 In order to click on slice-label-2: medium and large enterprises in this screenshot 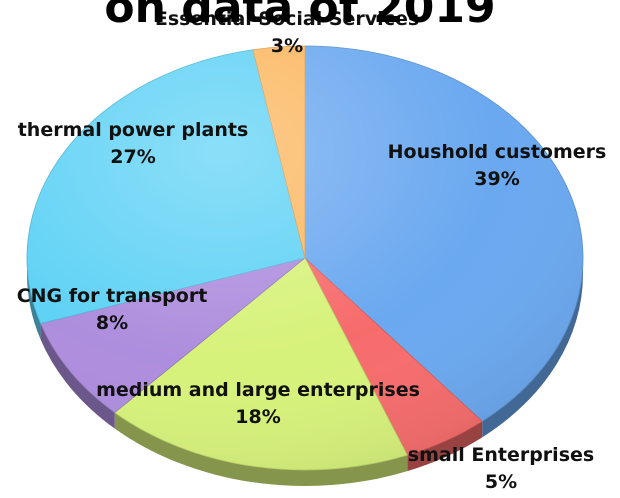, I will do `click(258, 390)`.